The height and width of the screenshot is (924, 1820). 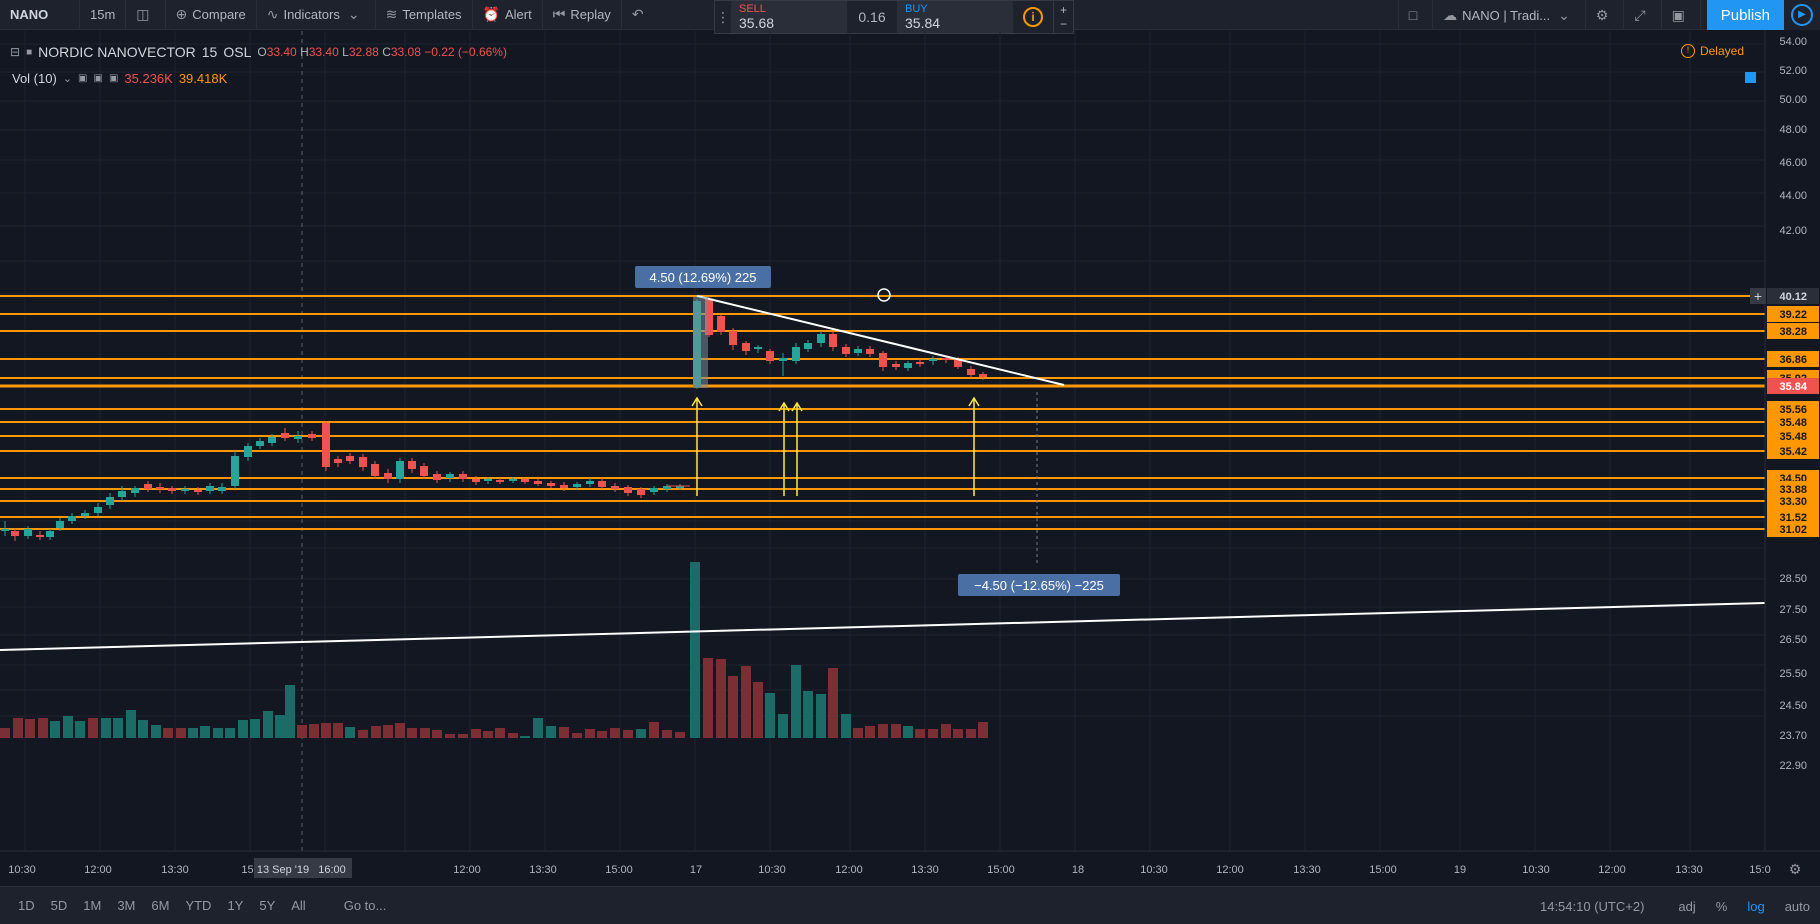 What do you see at coordinates (784, 406) in the screenshot?
I see `arrow-head-icon` at bounding box center [784, 406].